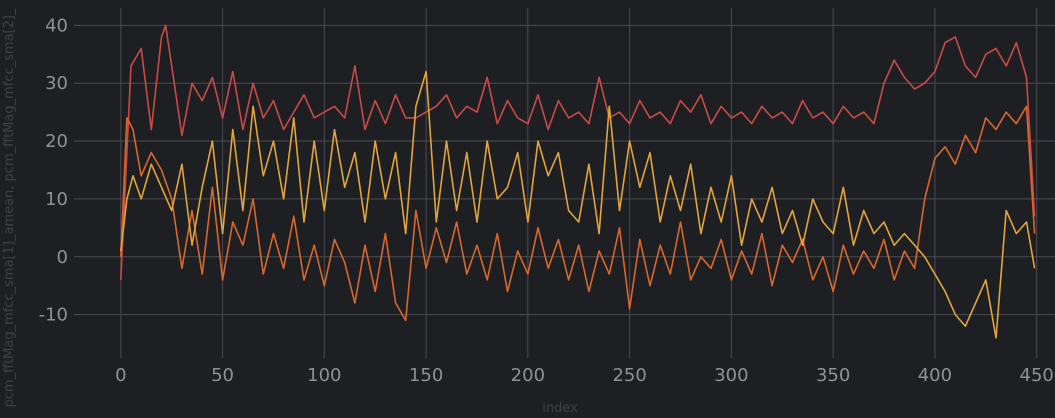 Image resolution: width=1055 pixels, height=418 pixels. I want to click on y-tick-label: 10, so click(56, 199).